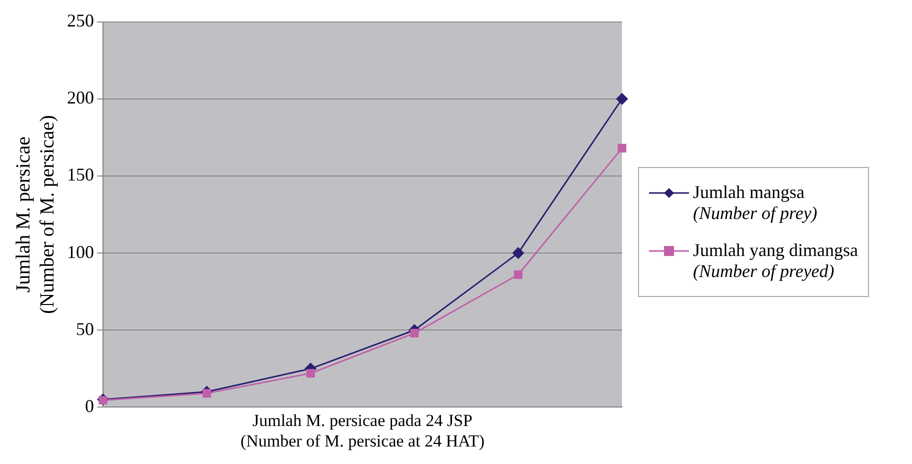  Describe the element at coordinates (89, 406) in the screenshot. I see `y-tick-label: 0` at that location.